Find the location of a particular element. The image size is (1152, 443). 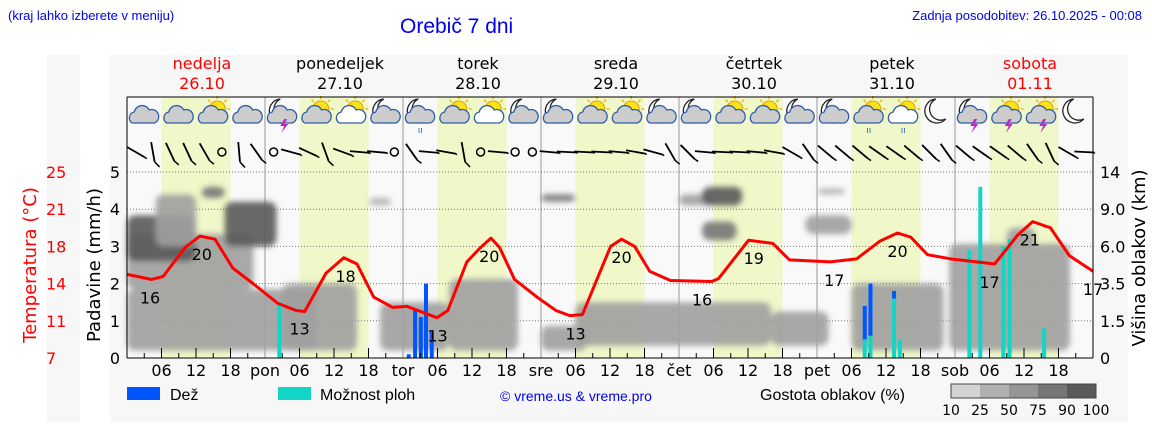

page-title: Orebič 7 dni is located at coordinates (457, 26).